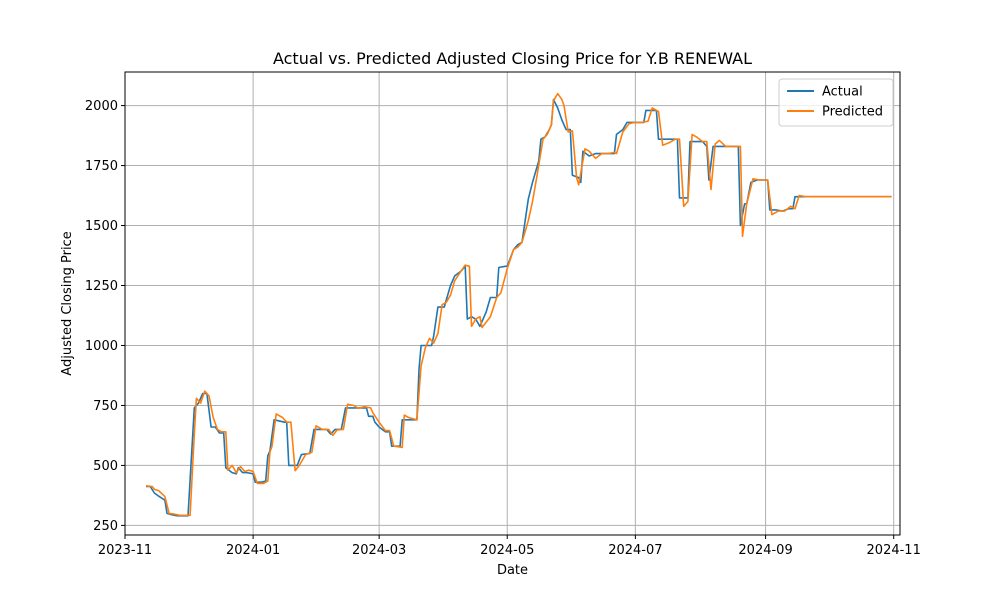  What do you see at coordinates (507, 550) in the screenshot?
I see `x-tick-label: 2024-05` at bounding box center [507, 550].